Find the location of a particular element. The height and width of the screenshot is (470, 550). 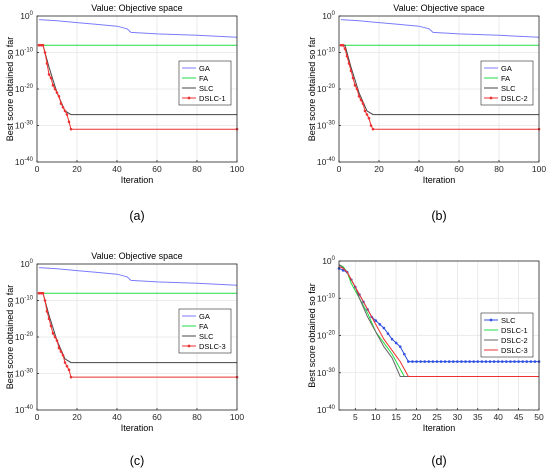

x-tick-label: 20 is located at coordinates (77, 417).